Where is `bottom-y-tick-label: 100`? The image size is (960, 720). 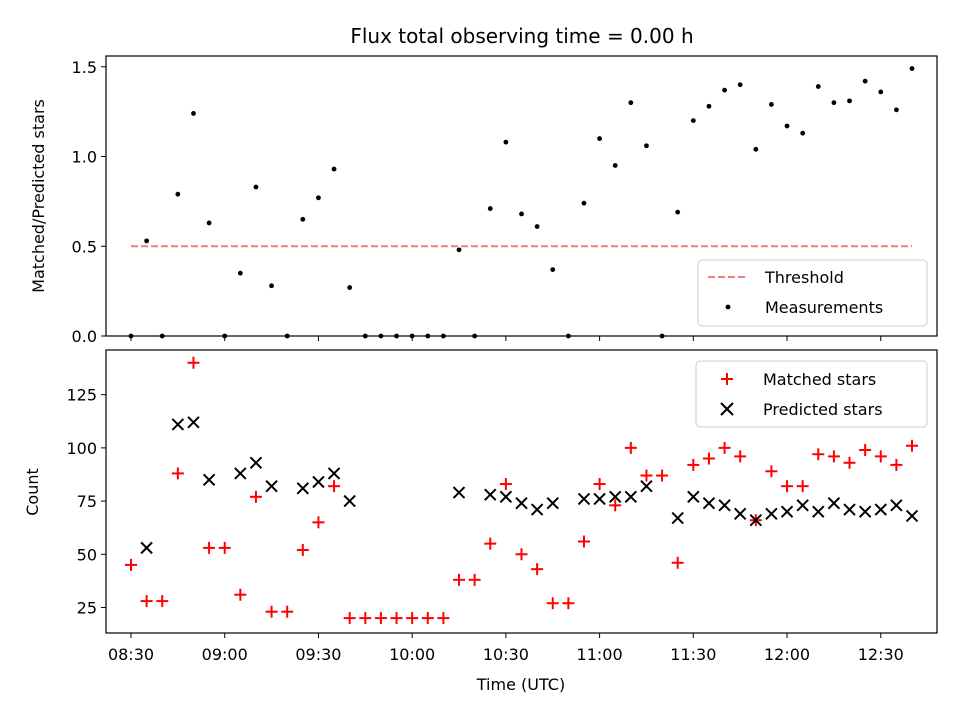 bottom-y-tick-label: 100 is located at coordinates (81, 448).